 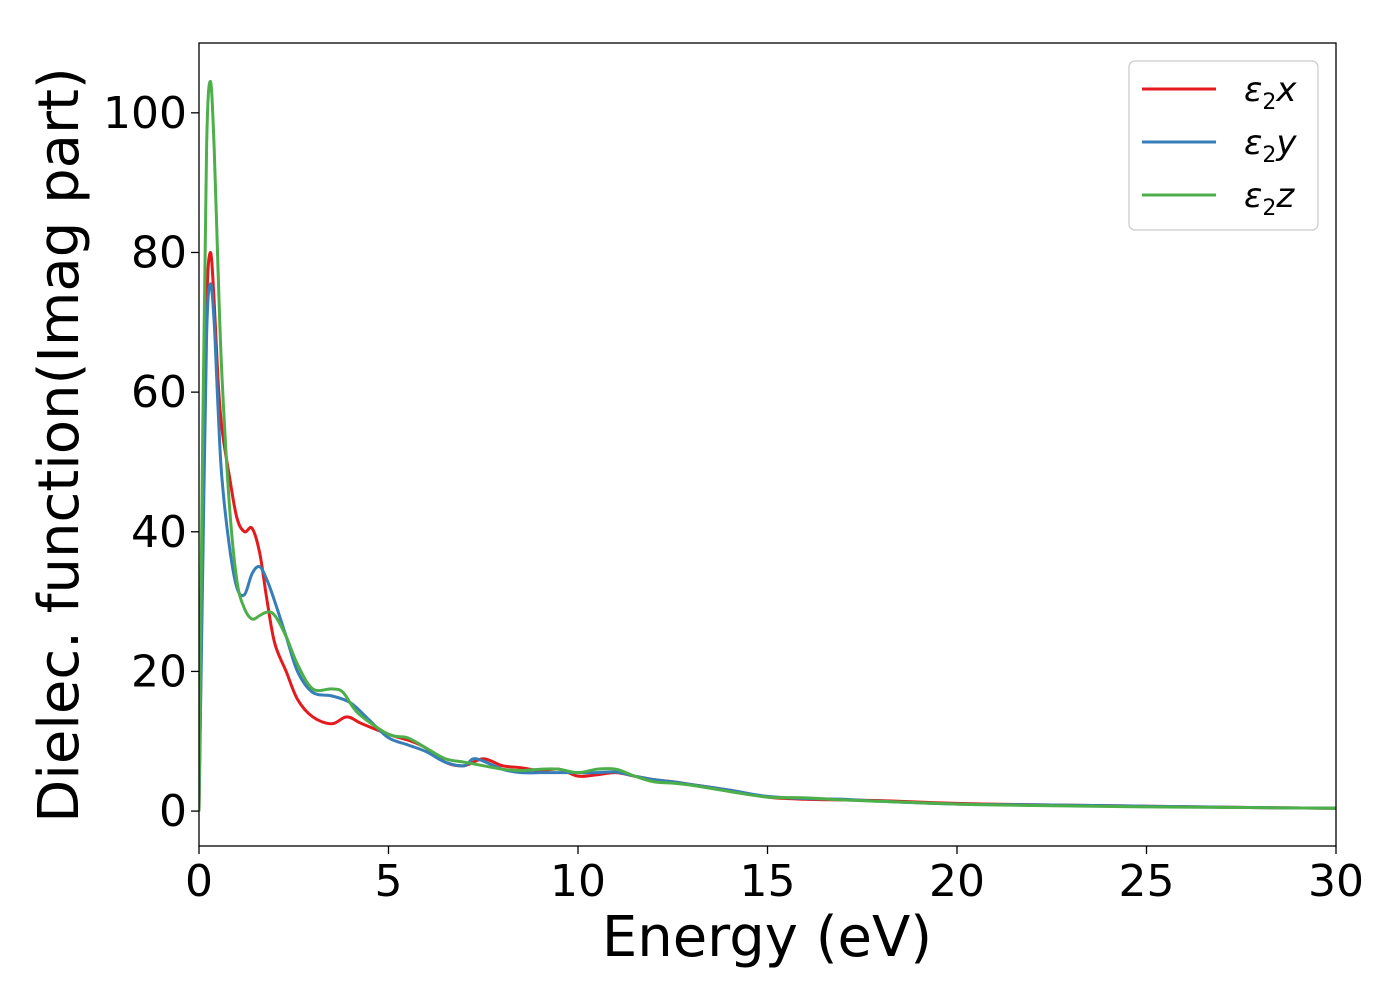 I want to click on x-tick-label: 30, so click(x=1336, y=881).